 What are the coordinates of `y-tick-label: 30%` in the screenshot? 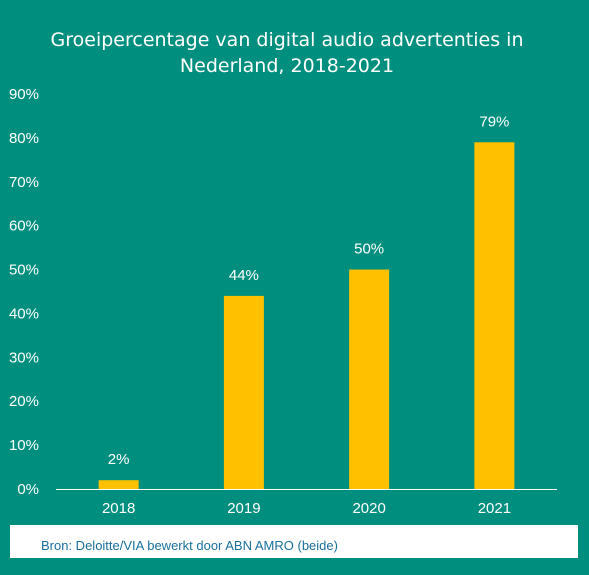 It's located at (24, 357).